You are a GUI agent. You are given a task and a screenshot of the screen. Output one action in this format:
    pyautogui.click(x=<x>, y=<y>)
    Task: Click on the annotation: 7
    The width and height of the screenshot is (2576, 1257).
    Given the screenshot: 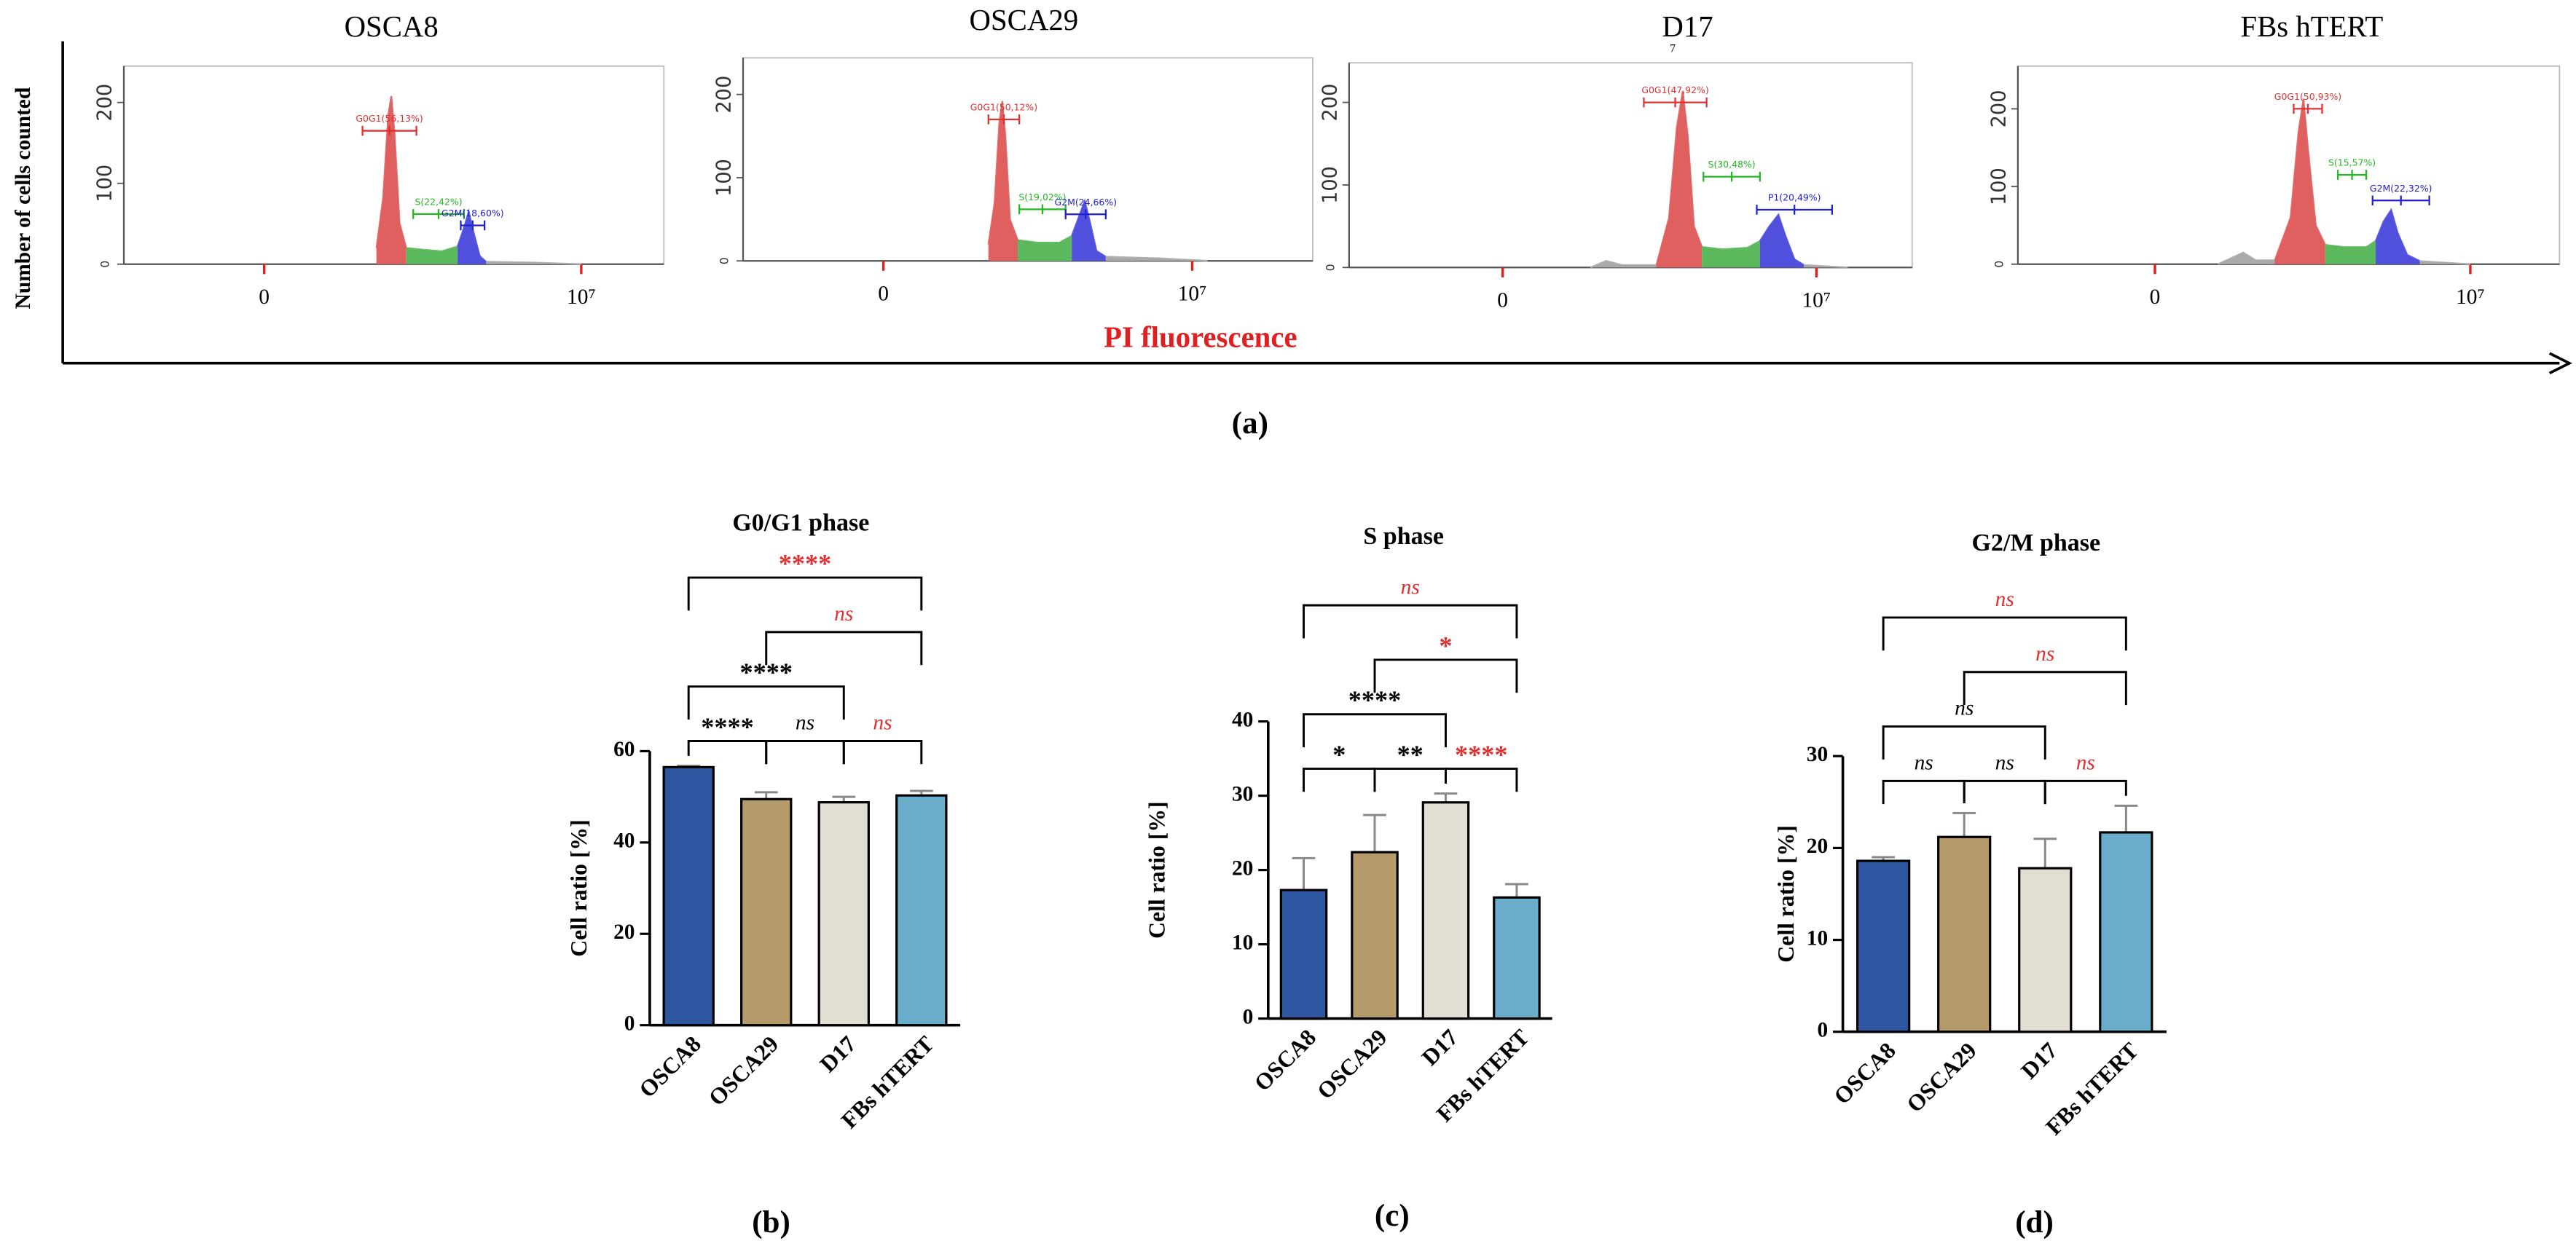 What is the action you would take?
    pyautogui.click(x=1673, y=49)
    